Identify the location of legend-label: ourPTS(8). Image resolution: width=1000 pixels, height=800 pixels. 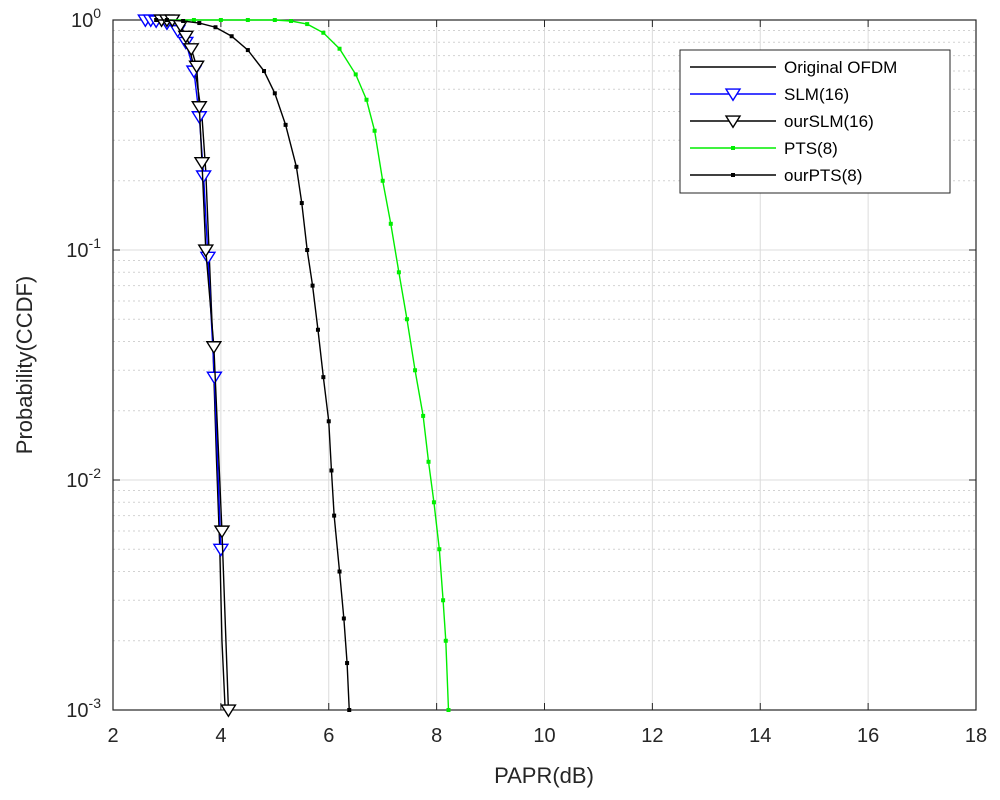
(823, 175).